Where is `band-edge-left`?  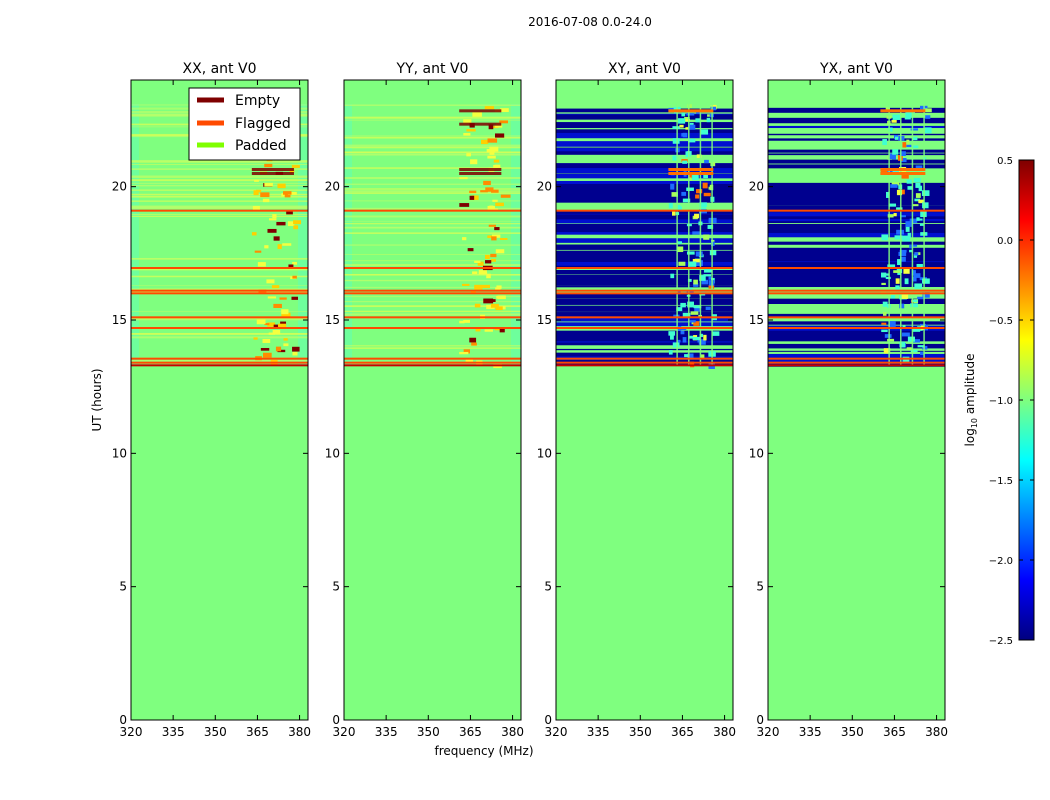
band-edge-left is located at coordinates (348, 235).